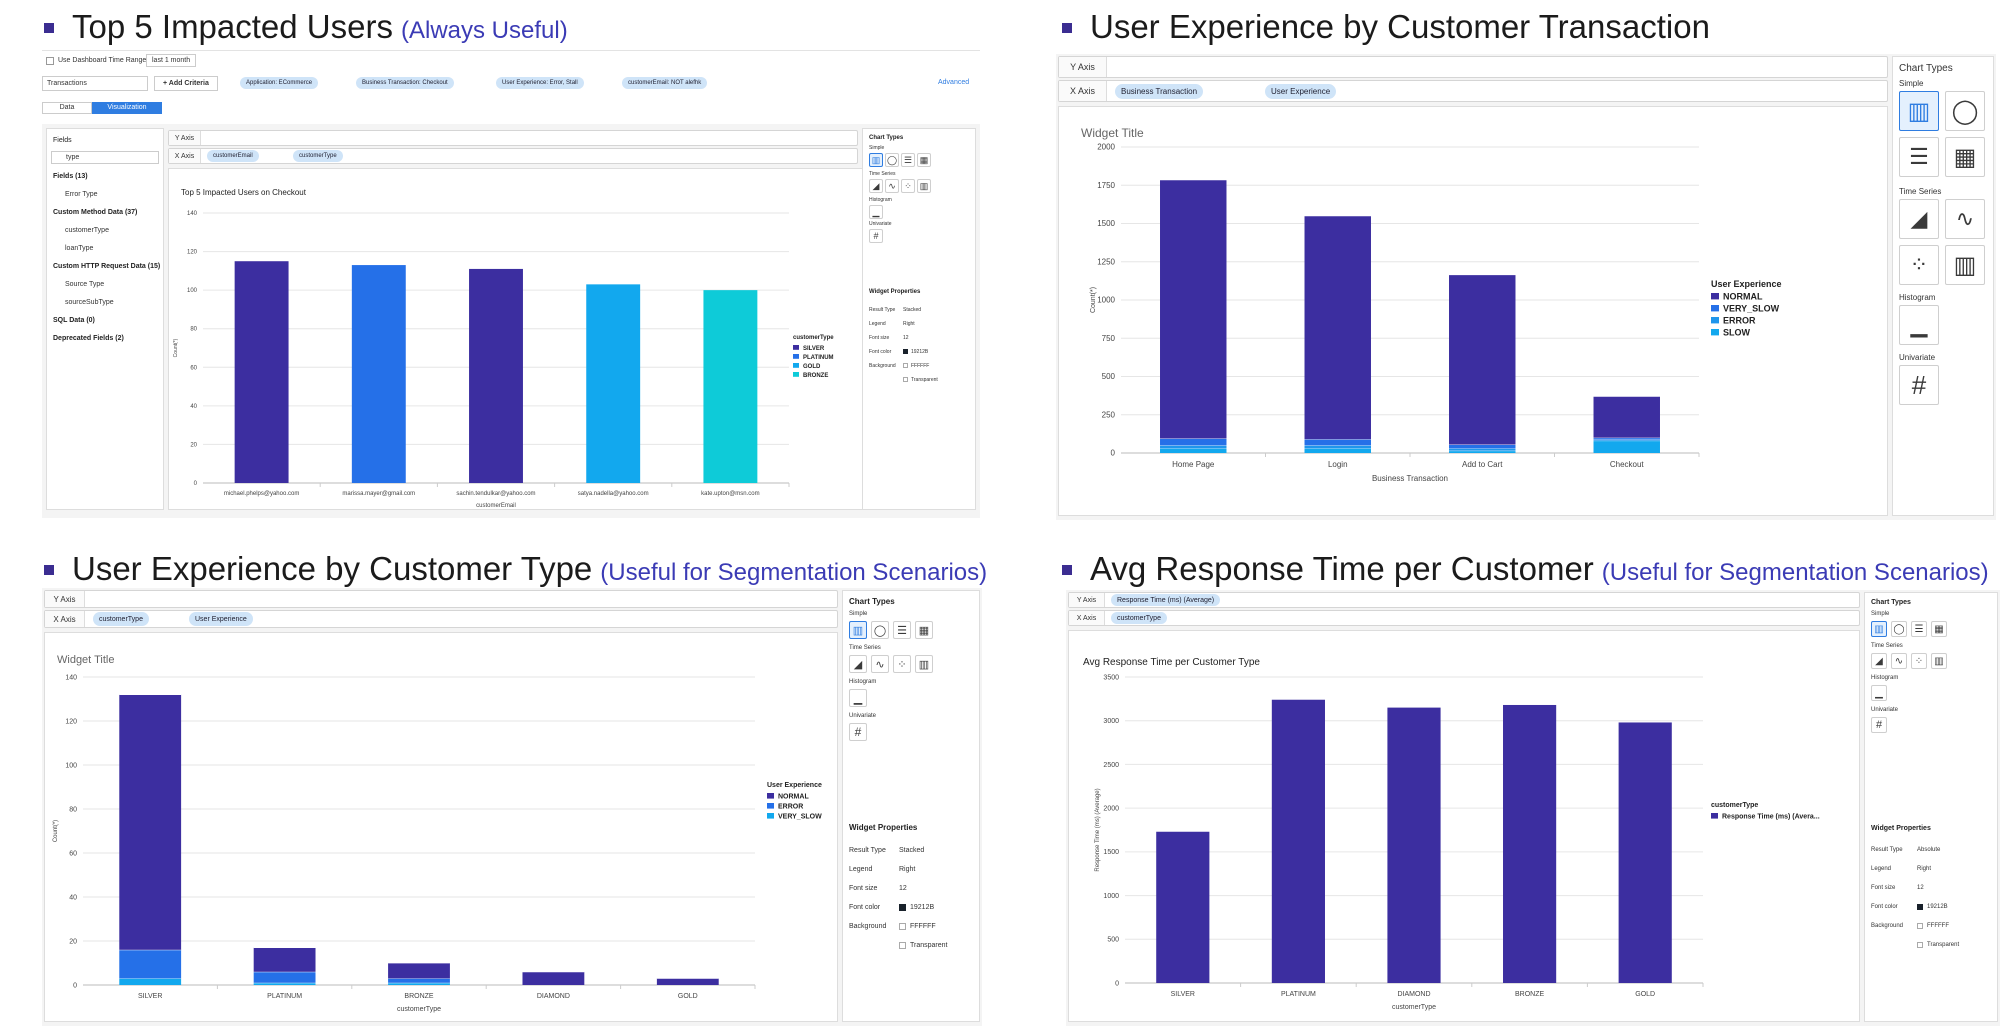 The width and height of the screenshot is (2004, 1031). What do you see at coordinates (441, 619) in the screenshot?
I see `x-axis-field: X Axis customerType User Experience` at bounding box center [441, 619].